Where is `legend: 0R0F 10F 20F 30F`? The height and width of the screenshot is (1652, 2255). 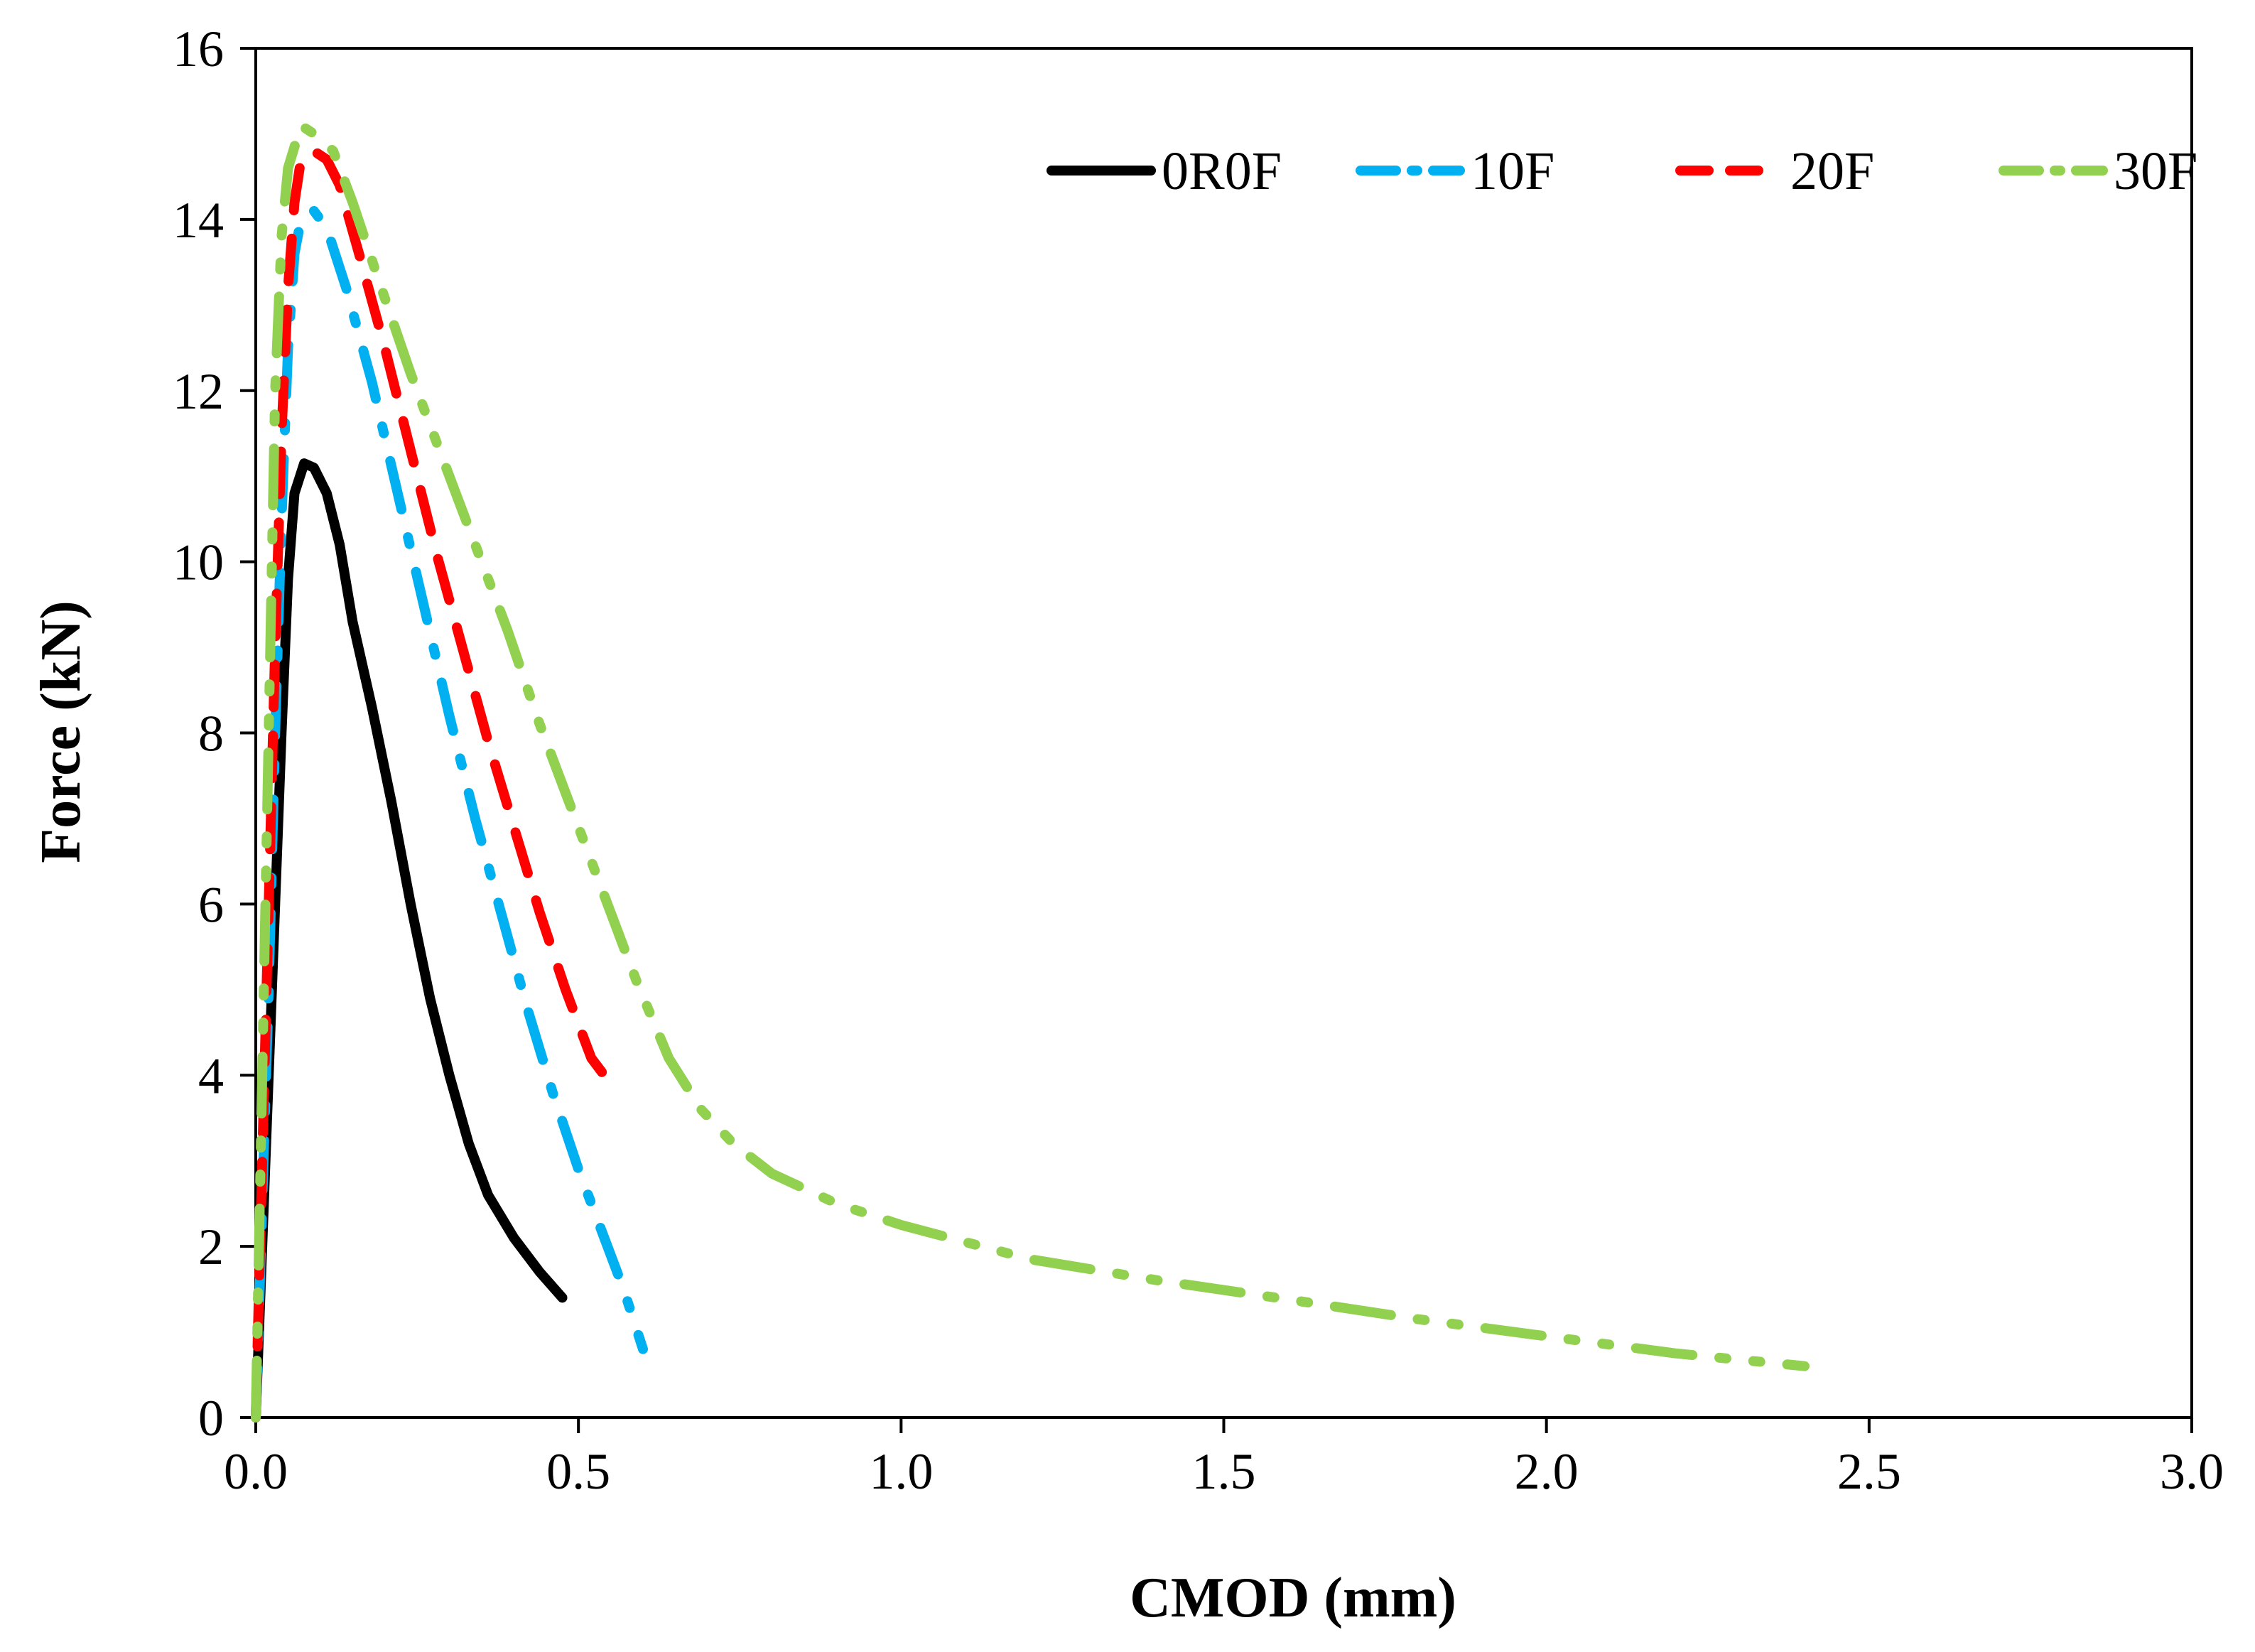 legend: 0R0F 10F 20F 30F is located at coordinates (1622, 171).